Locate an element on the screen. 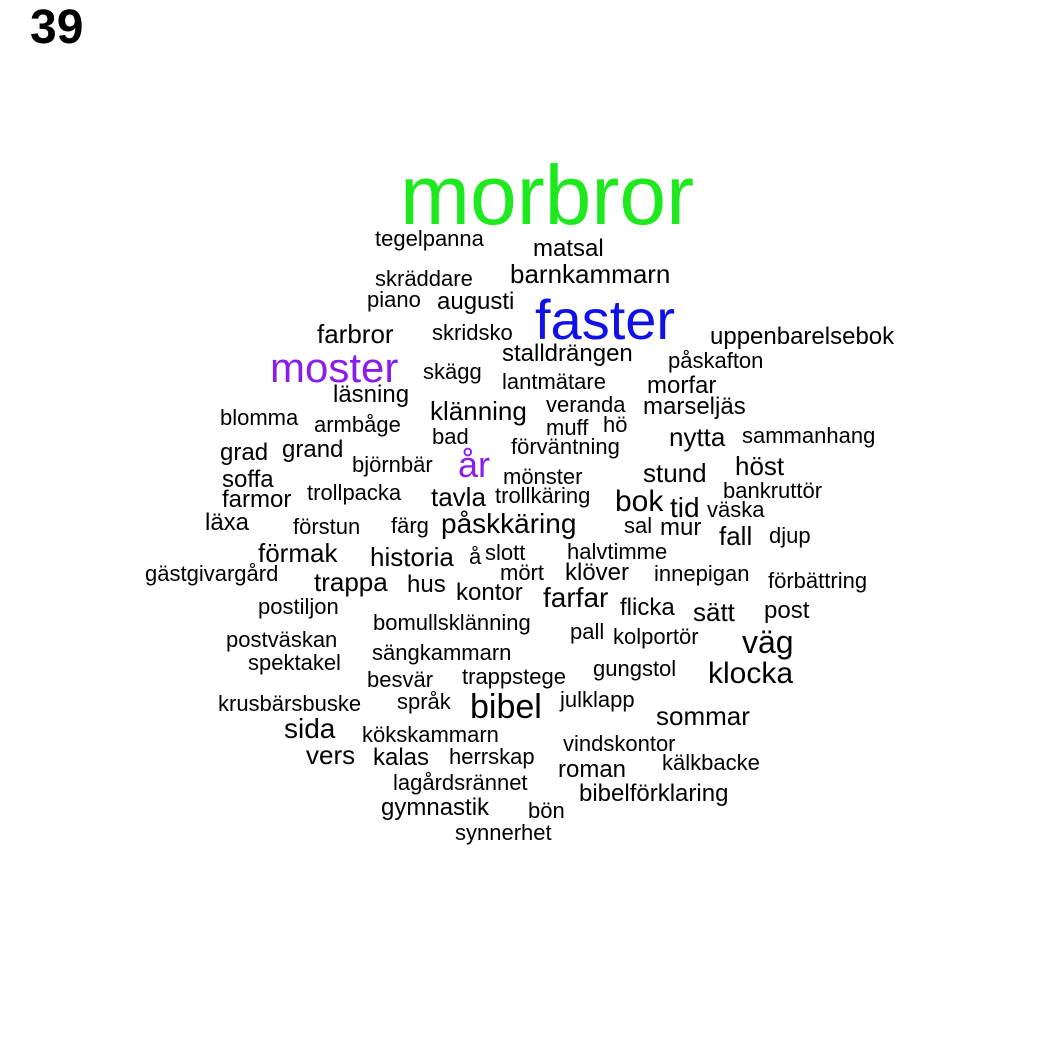  cloud-word: sängkammarn is located at coordinates (442, 652).